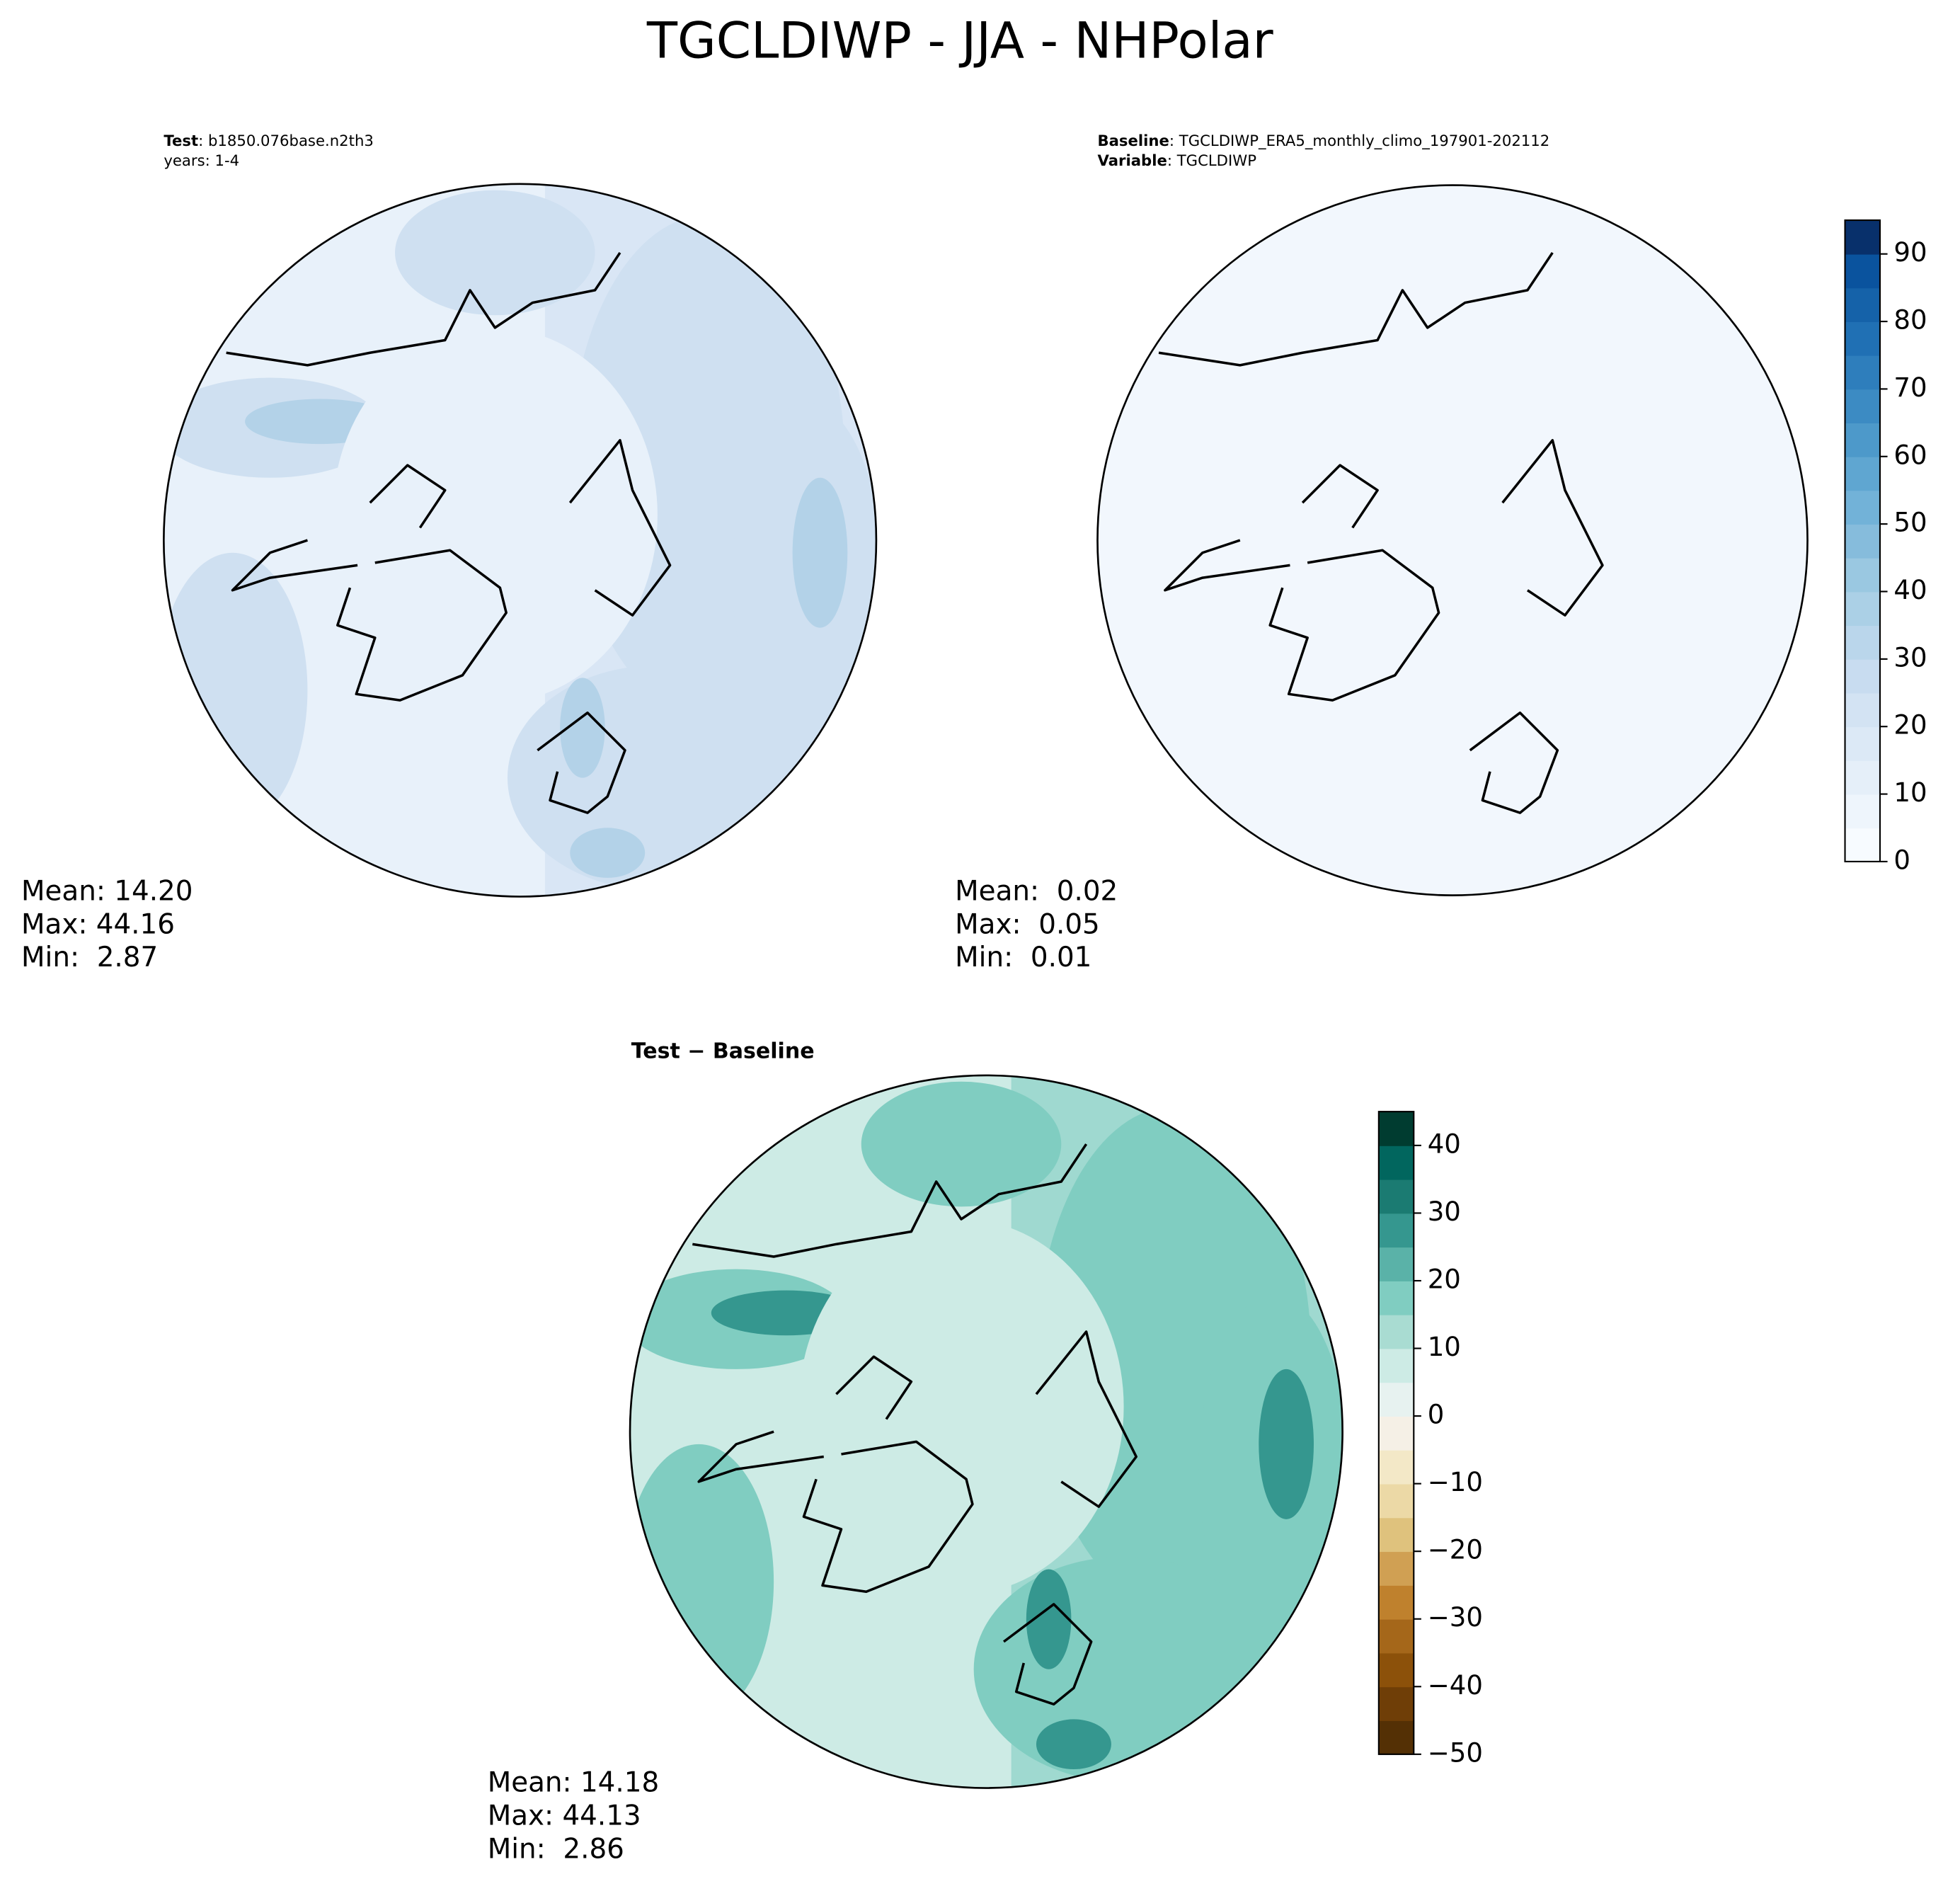 The width and height of the screenshot is (1960, 1891). I want to click on colorbar: 0 10 20 30 40 50 60 70 80 90, so click(1885, 547).